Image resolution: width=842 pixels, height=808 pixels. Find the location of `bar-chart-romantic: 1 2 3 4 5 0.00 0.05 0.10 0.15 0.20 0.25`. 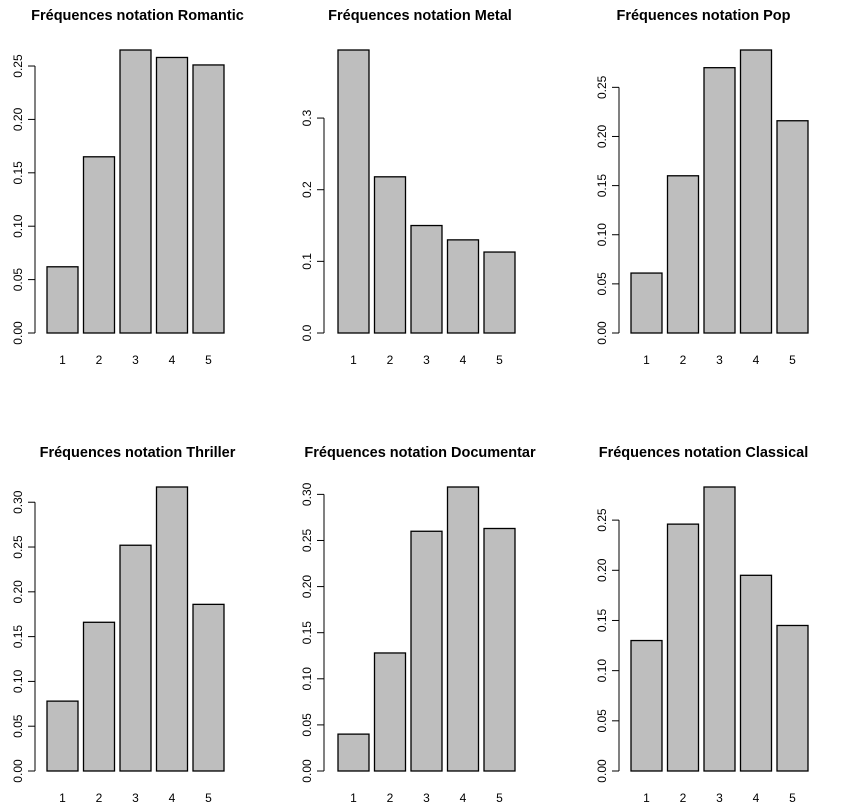

bar-chart-romantic: 1 2 3 4 5 0.00 0.05 0.10 0.15 0.20 0.25 is located at coordinates (118, 208).